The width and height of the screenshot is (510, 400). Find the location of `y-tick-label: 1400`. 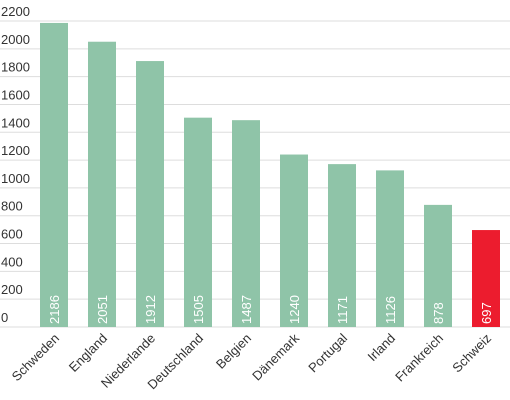

y-tick-label: 1400 is located at coordinates (15, 122).